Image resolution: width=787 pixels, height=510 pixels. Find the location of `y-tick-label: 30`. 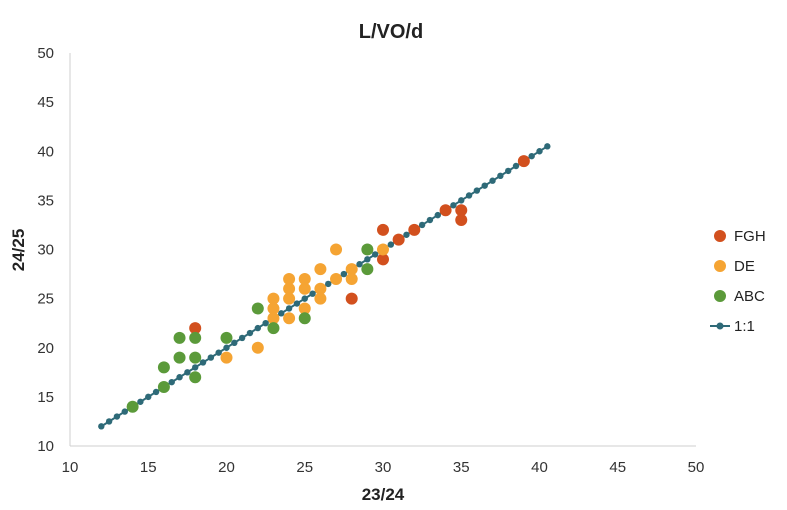

y-tick-label: 30 is located at coordinates (45, 250).